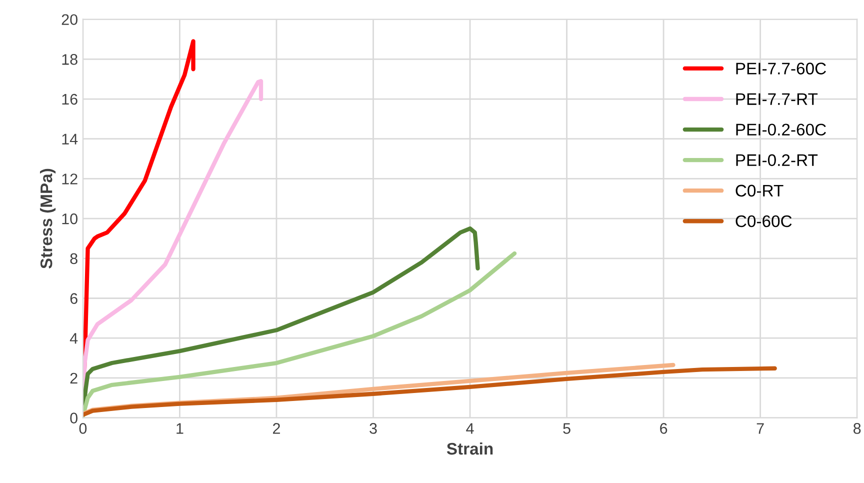  I want to click on x-tick-label: 5, so click(566, 428).